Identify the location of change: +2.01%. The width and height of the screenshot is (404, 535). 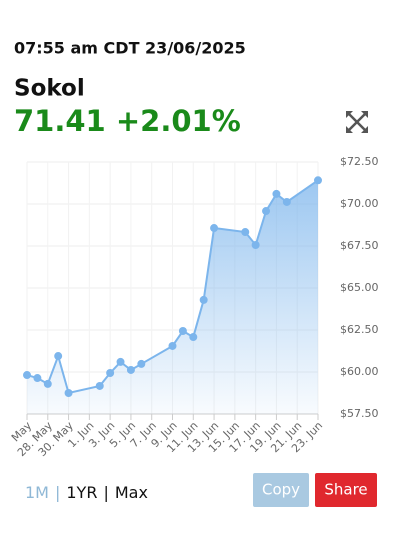
(178, 121).